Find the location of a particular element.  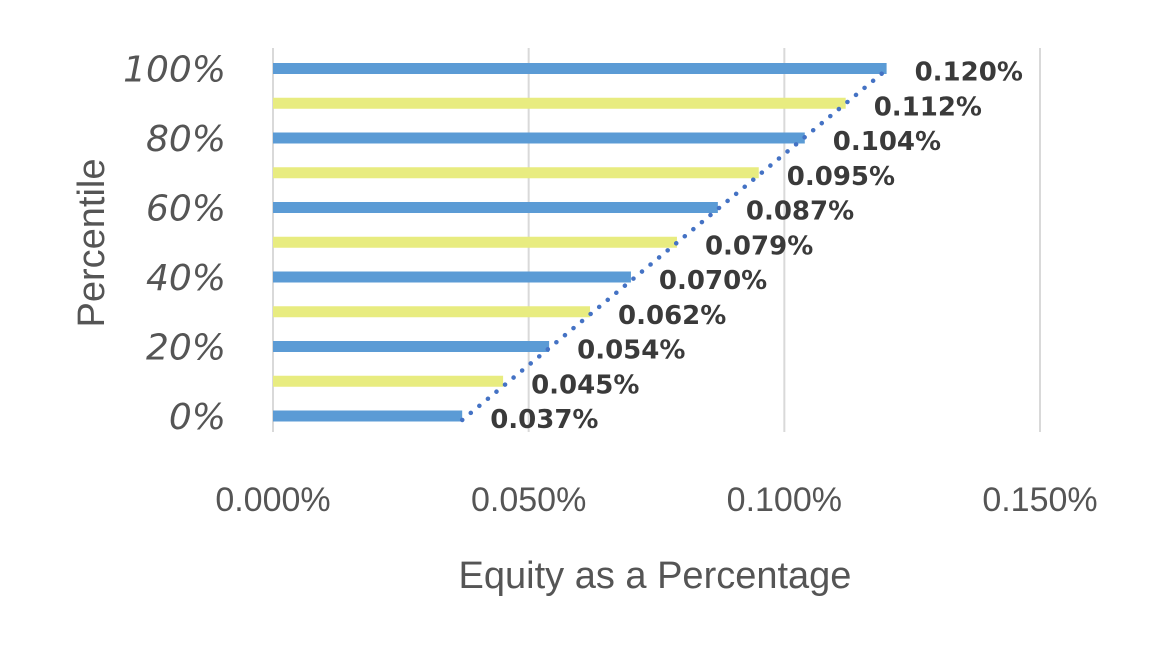

y-tick-label: 80% is located at coordinates (186, 139).